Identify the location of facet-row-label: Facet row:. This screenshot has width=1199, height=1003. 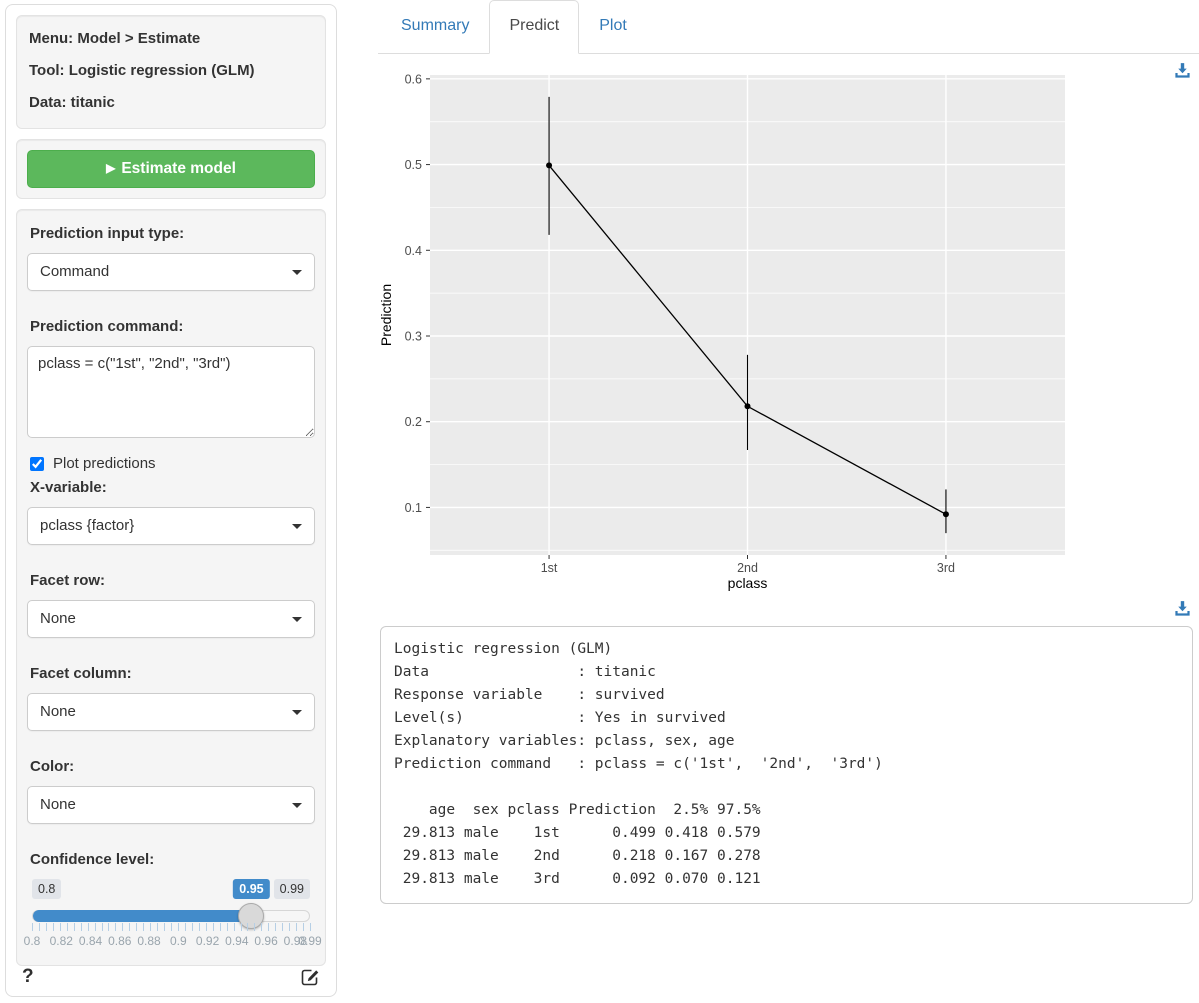
(68, 580).